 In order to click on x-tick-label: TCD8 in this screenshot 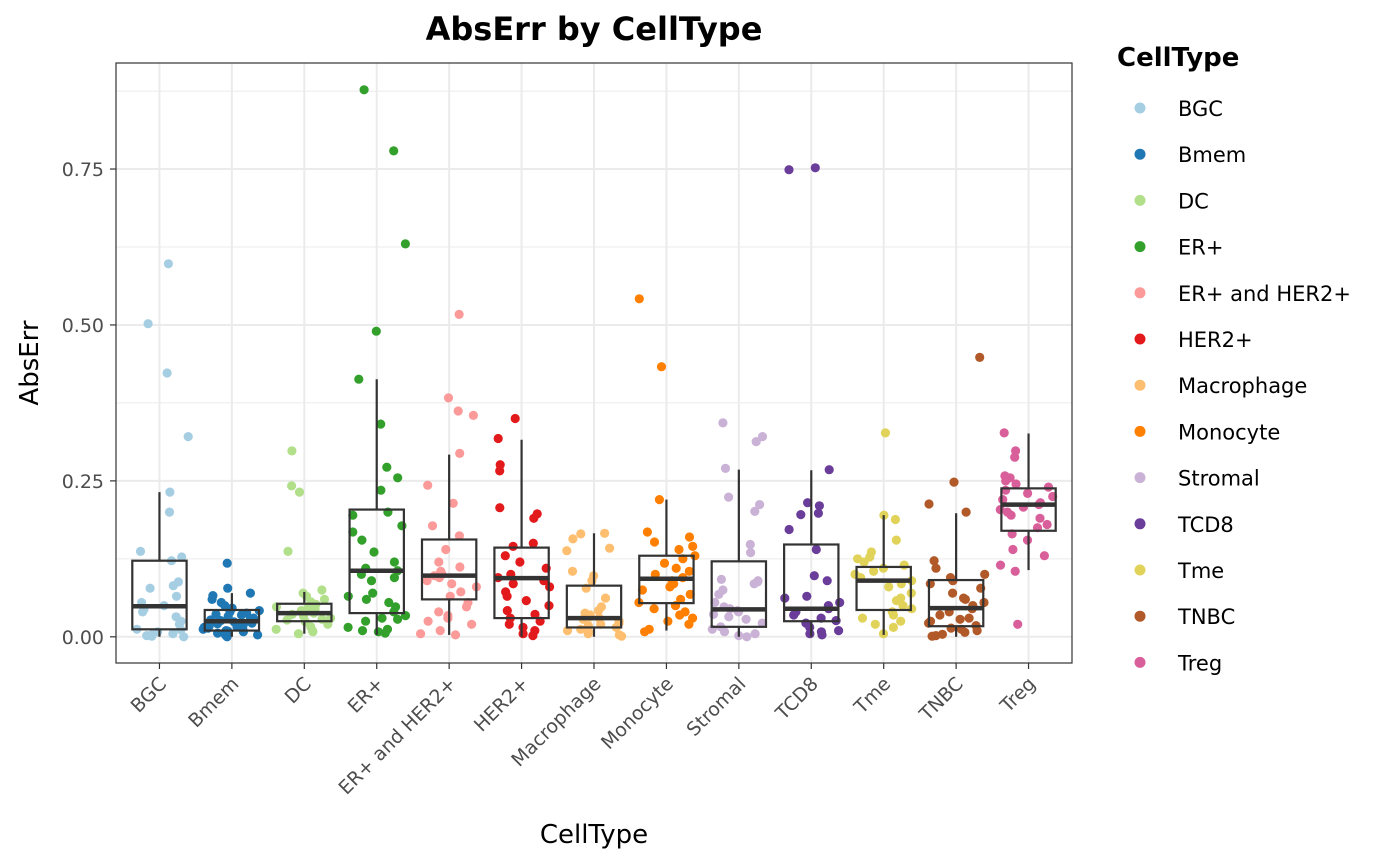, I will do `click(797, 699)`.